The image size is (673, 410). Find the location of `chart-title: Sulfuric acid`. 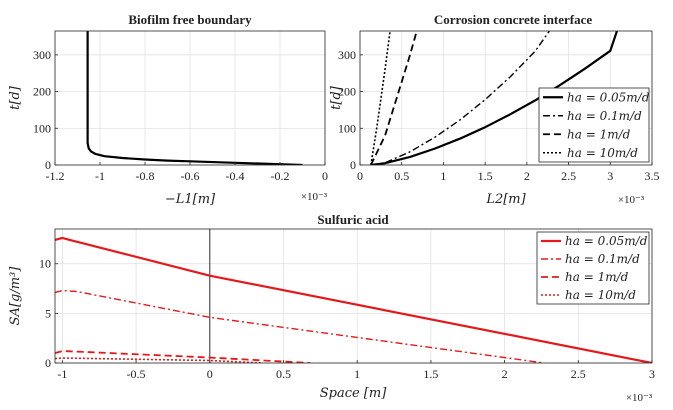

chart-title: Sulfuric acid is located at coordinates (353, 219).